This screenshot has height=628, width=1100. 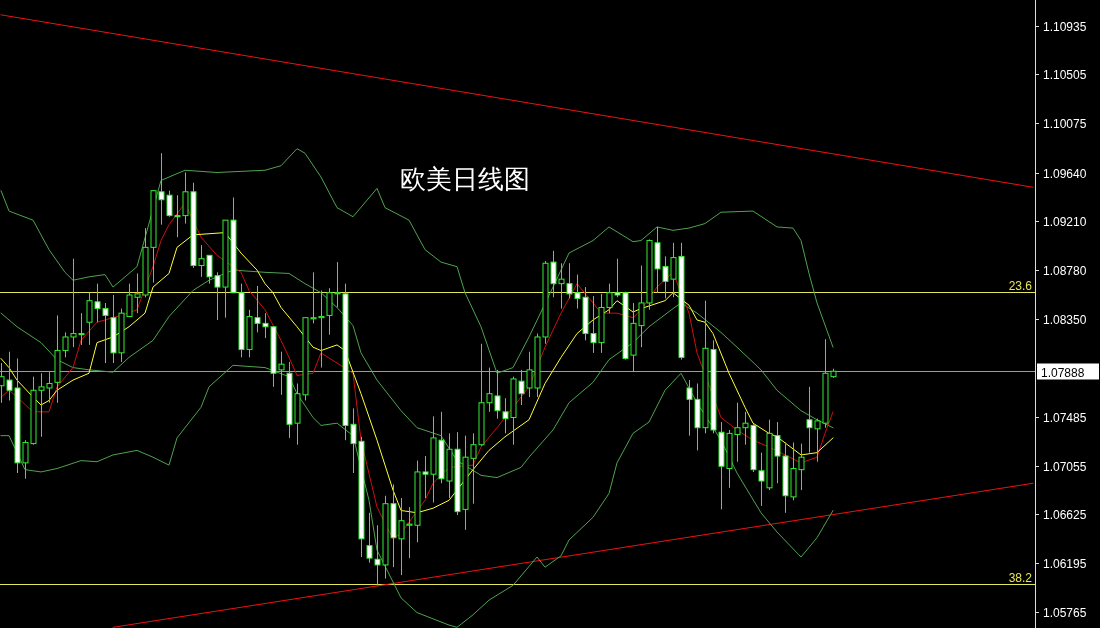 I want to click on y-tick-label: 1.10935, so click(x=1065, y=26).